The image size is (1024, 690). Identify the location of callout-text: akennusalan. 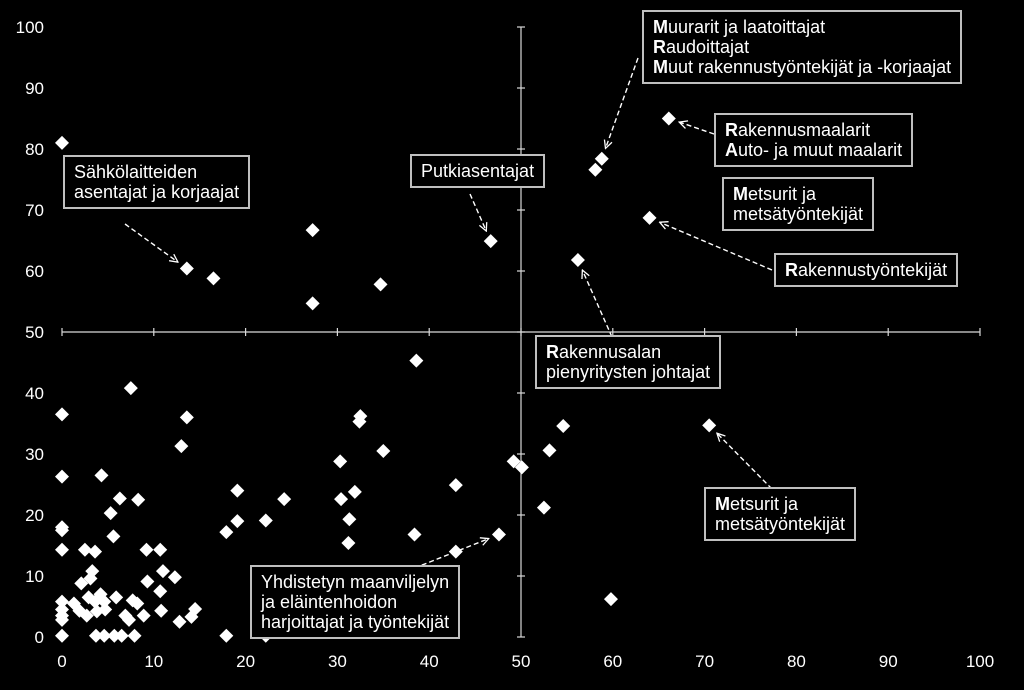
(610, 352).